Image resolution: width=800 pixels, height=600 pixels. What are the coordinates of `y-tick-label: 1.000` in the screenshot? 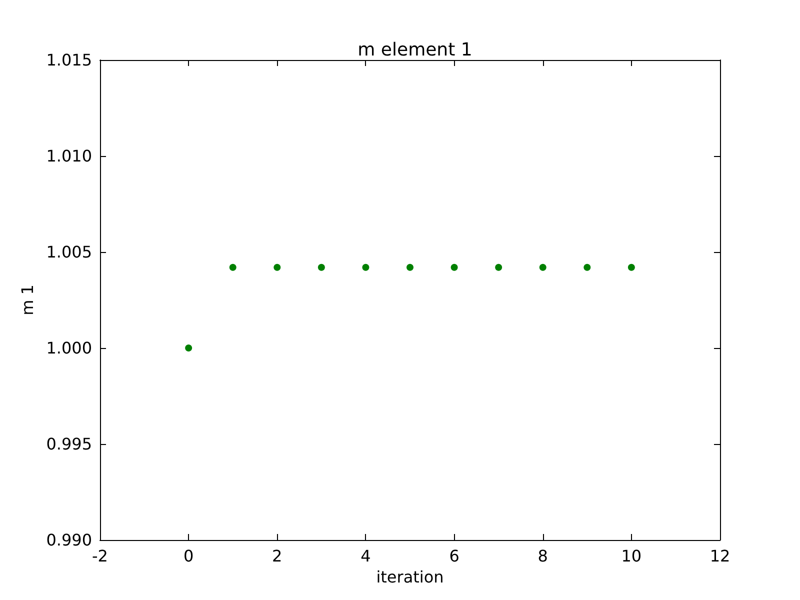 It's located at (69, 348).